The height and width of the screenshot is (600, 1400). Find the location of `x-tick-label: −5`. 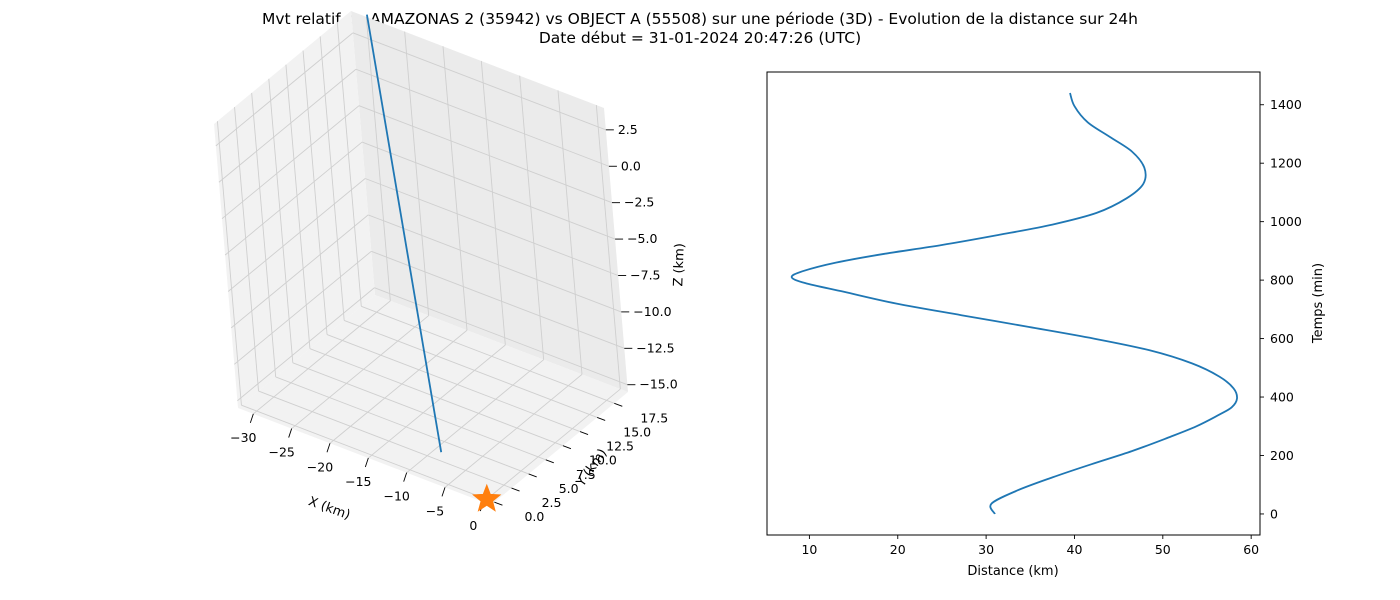

x-tick-label: −5 is located at coordinates (435, 510).